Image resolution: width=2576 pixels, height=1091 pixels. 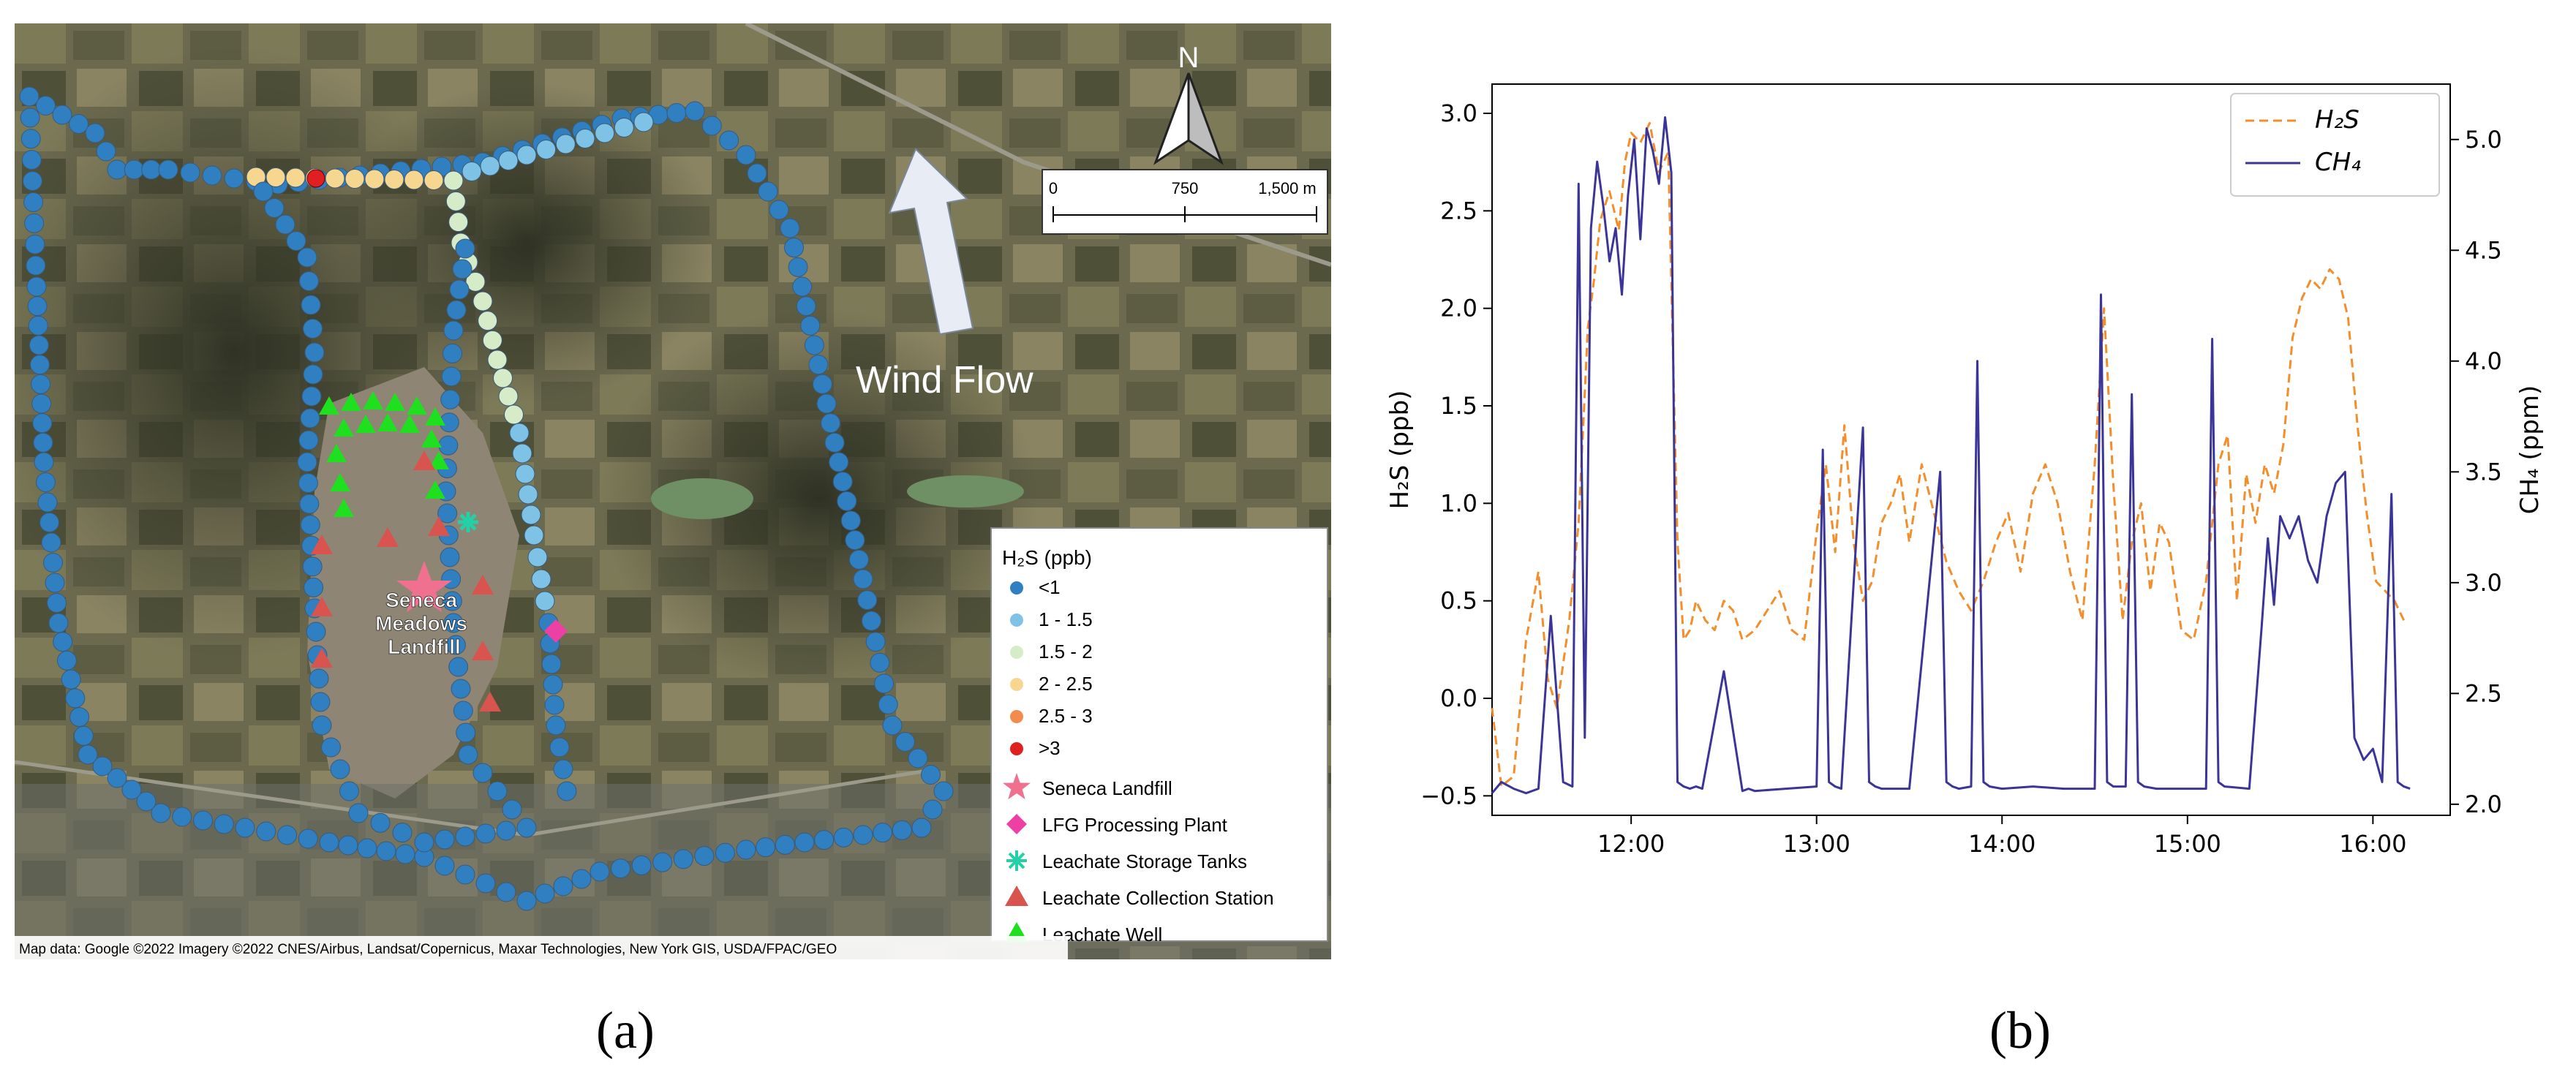 What do you see at coordinates (1158, 898) in the screenshot?
I see `legend-symbol-label: Leachate Collection Station` at bounding box center [1158, 898].